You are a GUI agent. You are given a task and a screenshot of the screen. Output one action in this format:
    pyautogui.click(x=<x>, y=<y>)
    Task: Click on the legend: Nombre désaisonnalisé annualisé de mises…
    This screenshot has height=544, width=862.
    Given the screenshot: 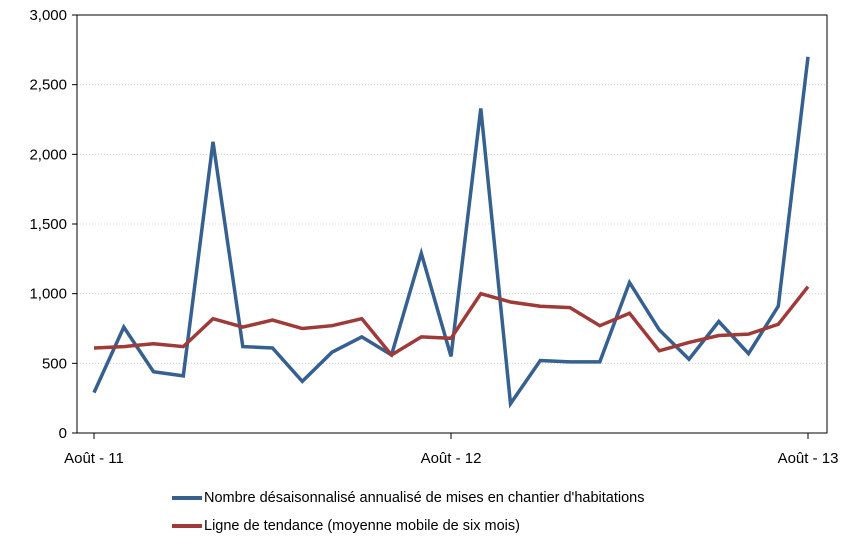 What is the action you would take?
    pyautogui.click(x=492, y=512)
    